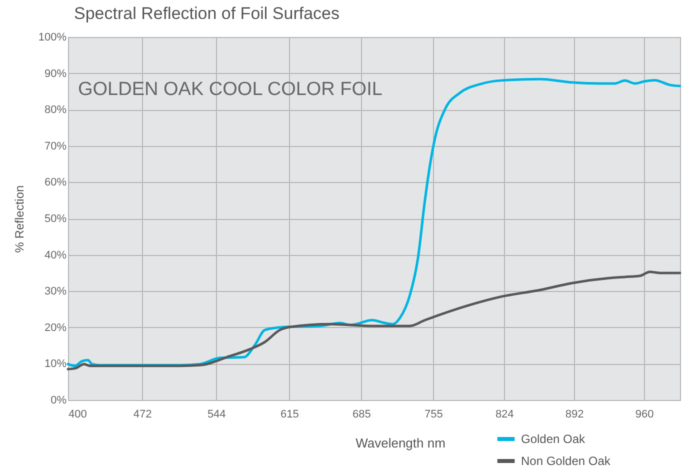  I want to click on x-axis-title: Wavelength nm, so click(401, 443).